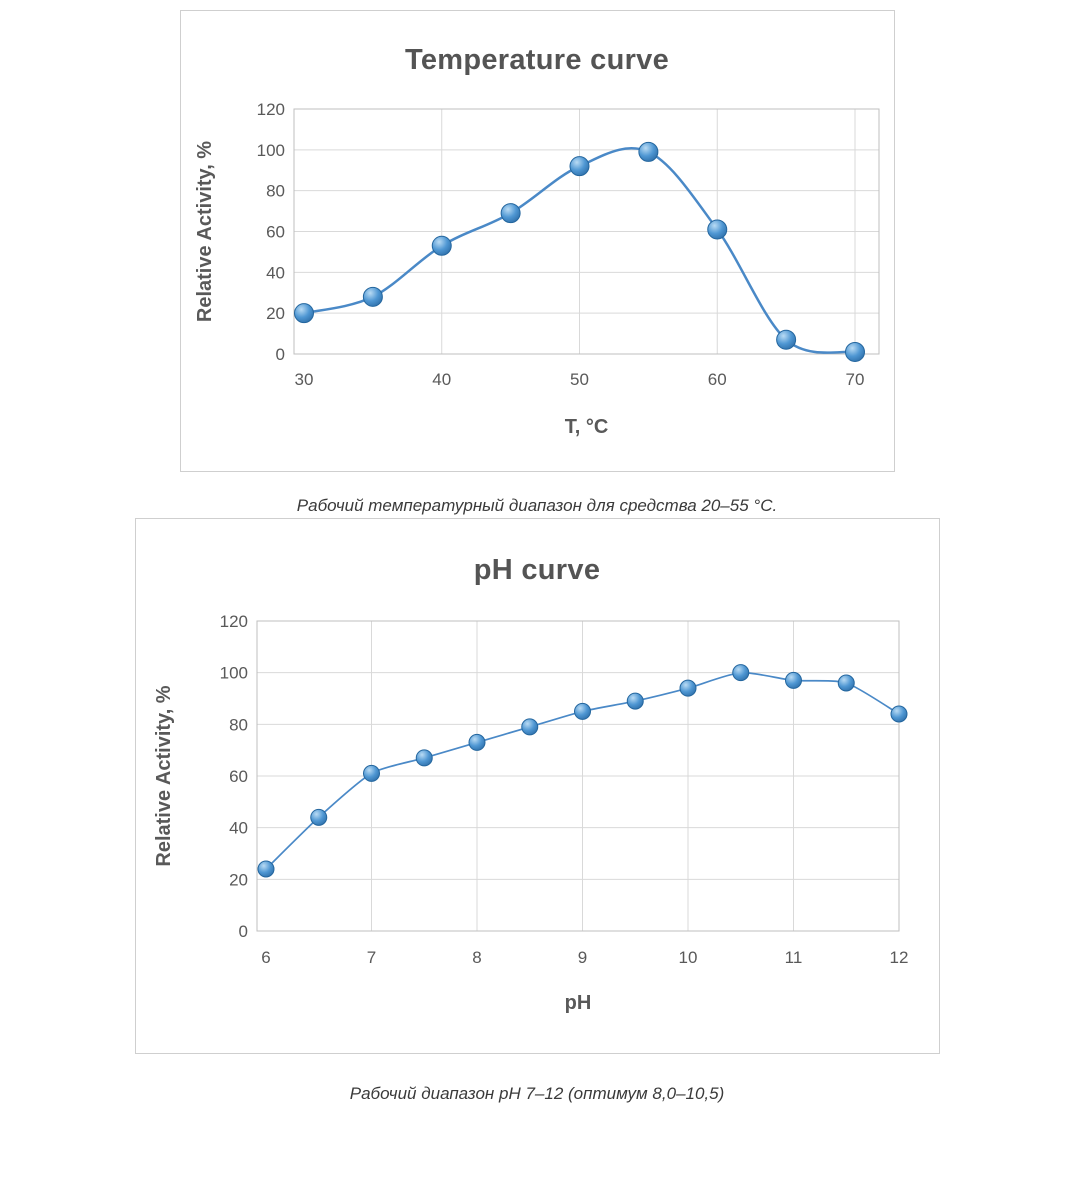 The height and width of the screenshot is (1181, 1074). I want to click on x-tick-label: 11, so click(793, 957).